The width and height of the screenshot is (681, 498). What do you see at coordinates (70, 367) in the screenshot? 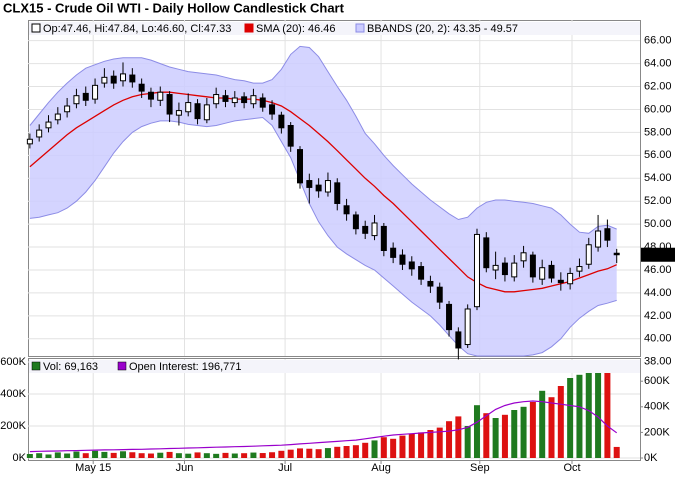
I see `legend-label: Vol: 69,163` at bounding box center [70, 367].